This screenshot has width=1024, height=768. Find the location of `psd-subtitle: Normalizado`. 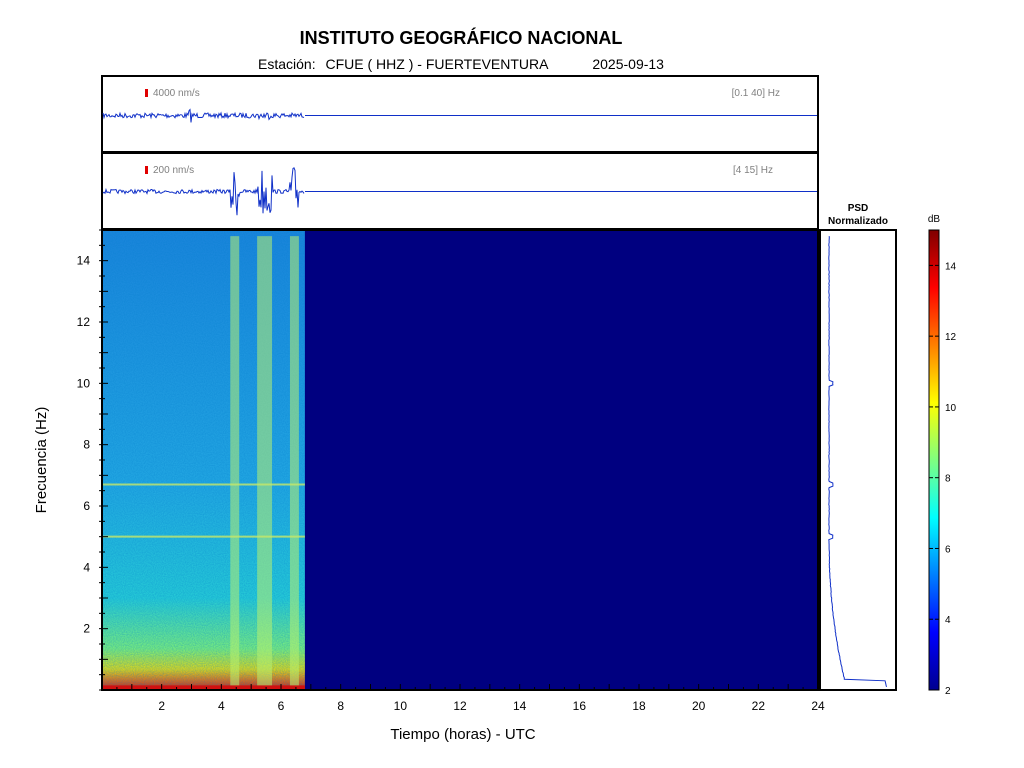

psd-subtitle: Normalizado is located at coordinates (858, 221).